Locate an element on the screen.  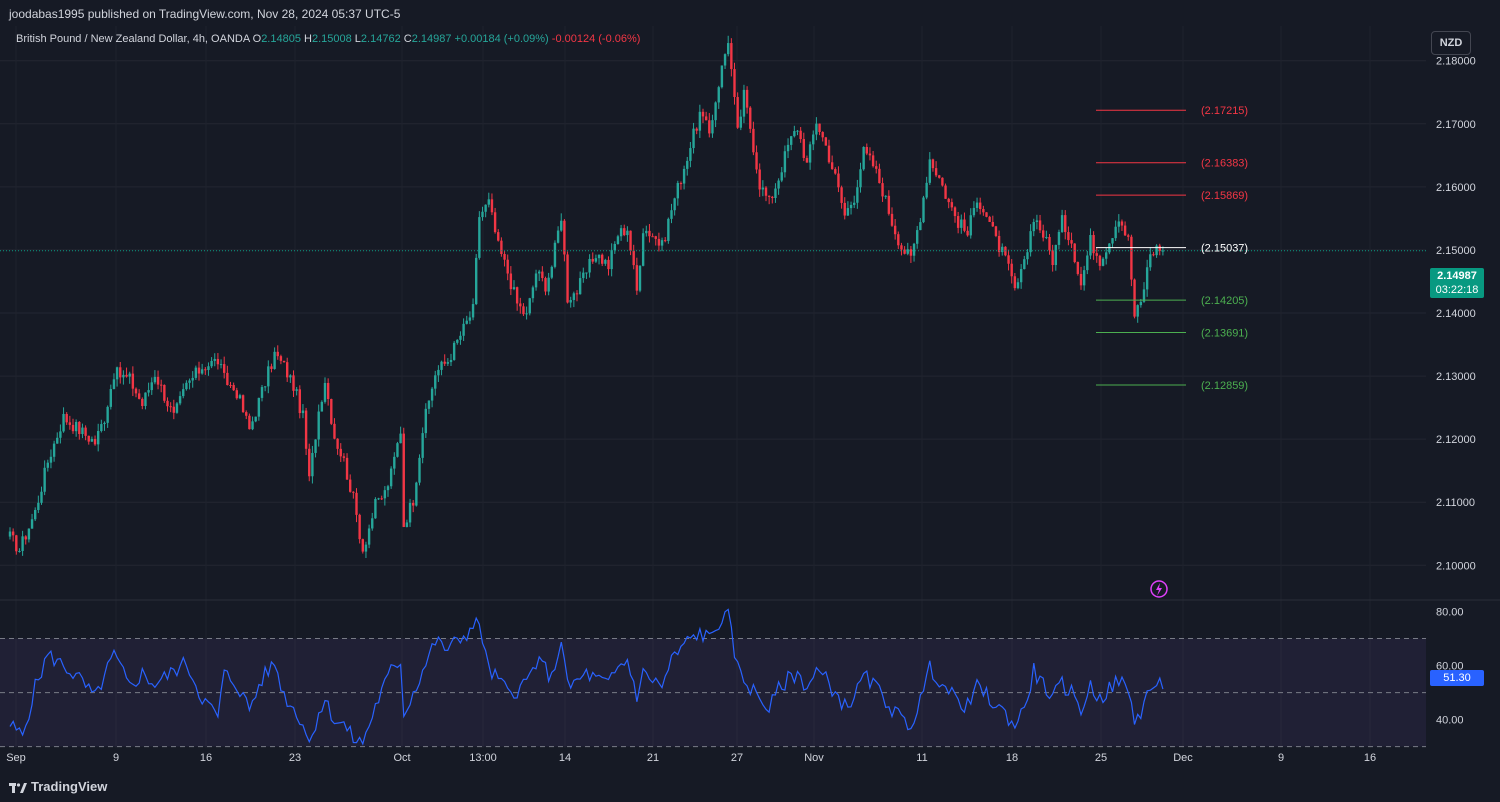
close-value: 2.14987 is located at coordinates (431, 39).